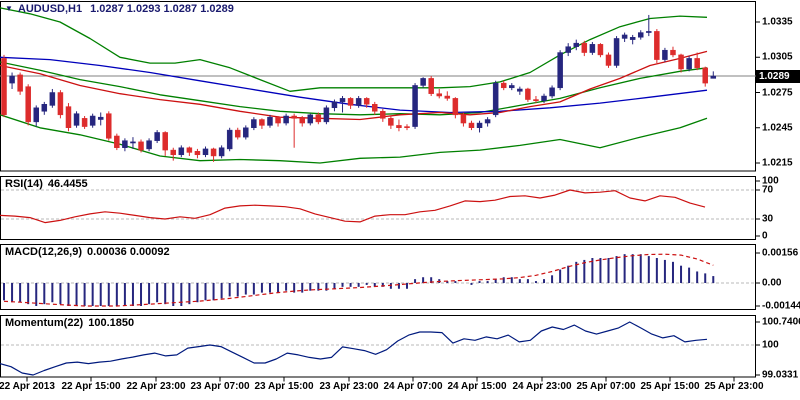 This screenshot has width=800, height=400. What do you see at coordinates (46, 184) in the screenshot?
I see `rsi-title: RSI(14) 46.4455` at bounding box center [46, 184].